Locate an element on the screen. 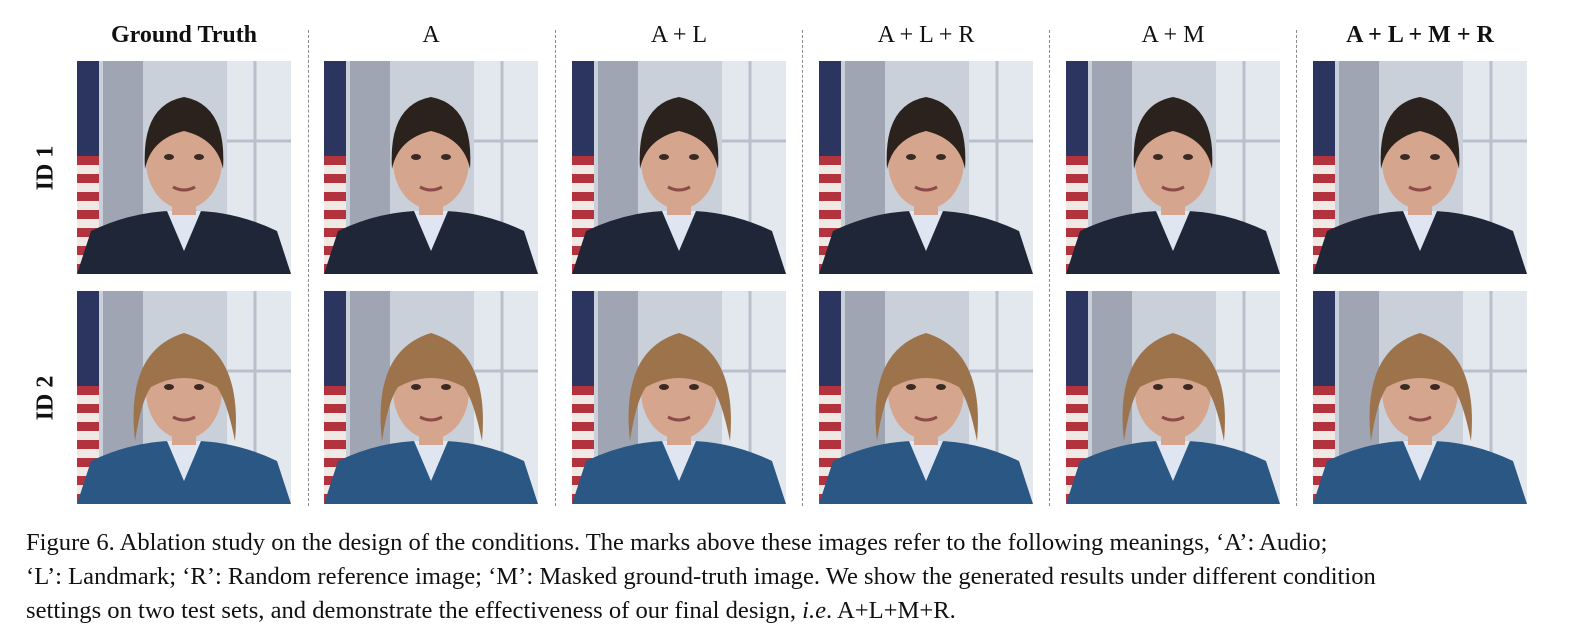 Image resolution: width=1576 pixels, height=642 pixels. column-header-a-m: A + M is located at coordinates (1173, 35).